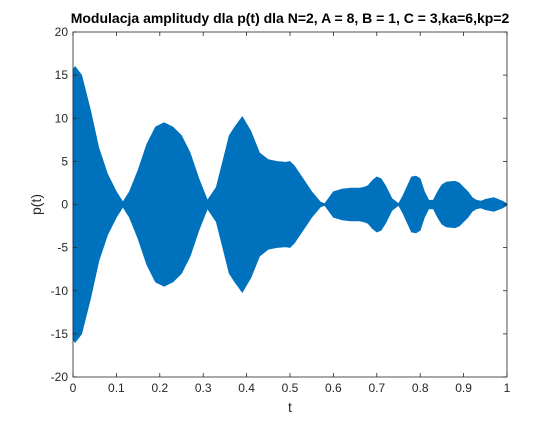  Describe the element at coordinates (290, 407) in the screenshot. I see `x-axis-label: t` at that location.